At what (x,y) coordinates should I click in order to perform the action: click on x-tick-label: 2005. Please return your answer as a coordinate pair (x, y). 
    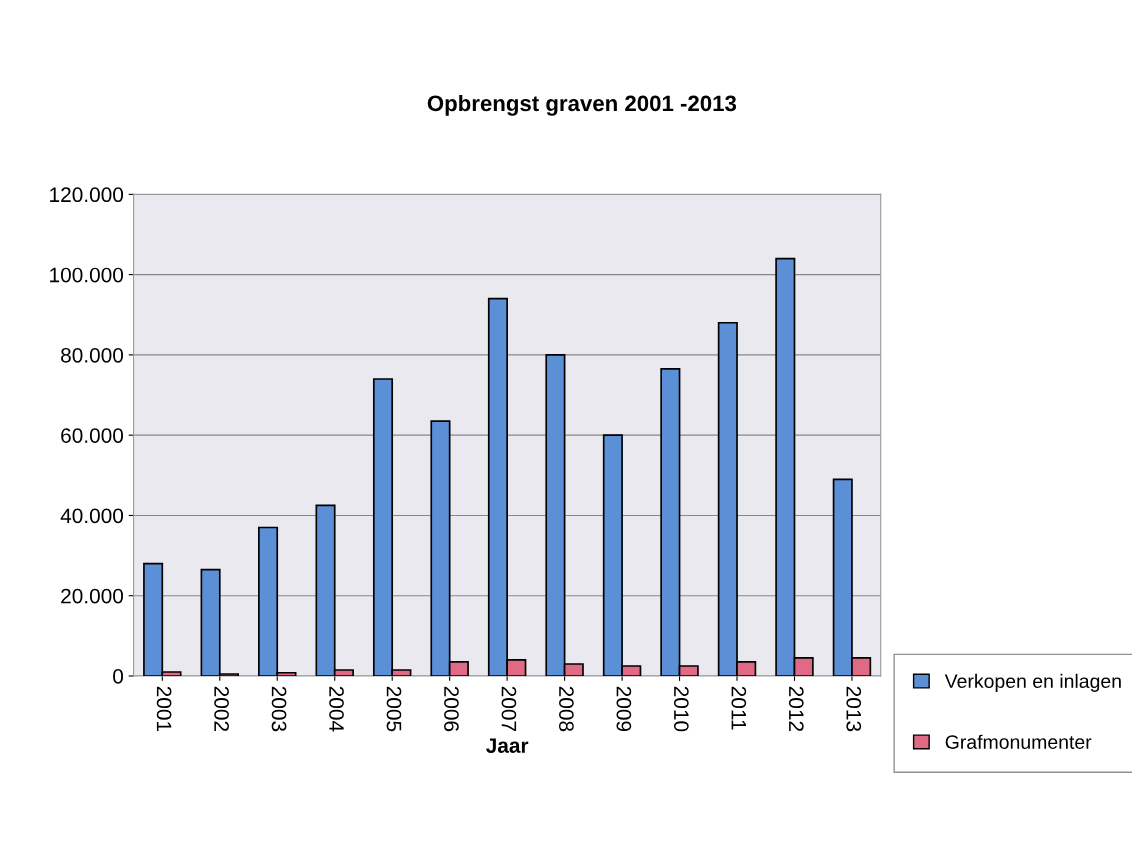
    Looking at the image, I should click on (394, 709).